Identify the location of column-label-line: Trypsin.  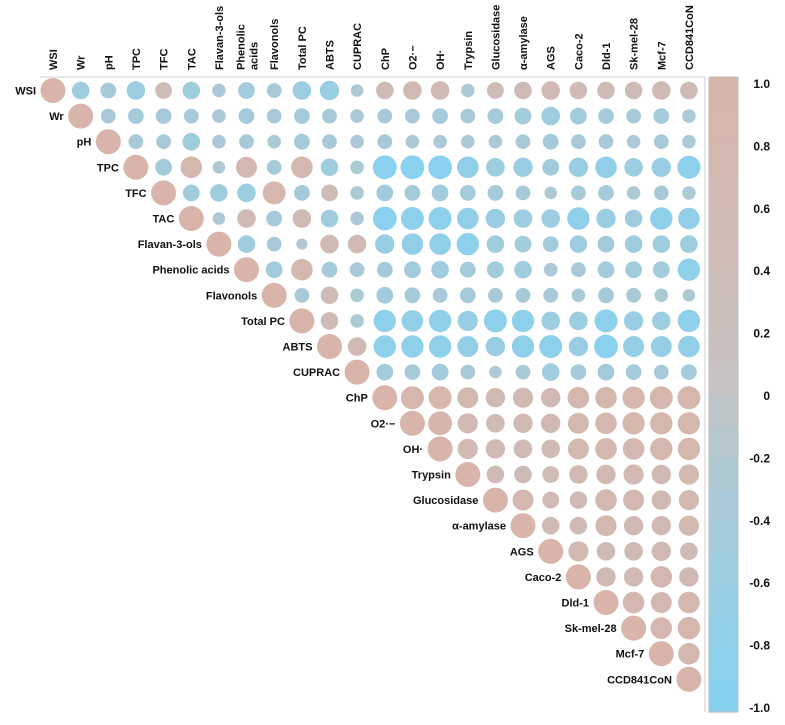
(469, 50).